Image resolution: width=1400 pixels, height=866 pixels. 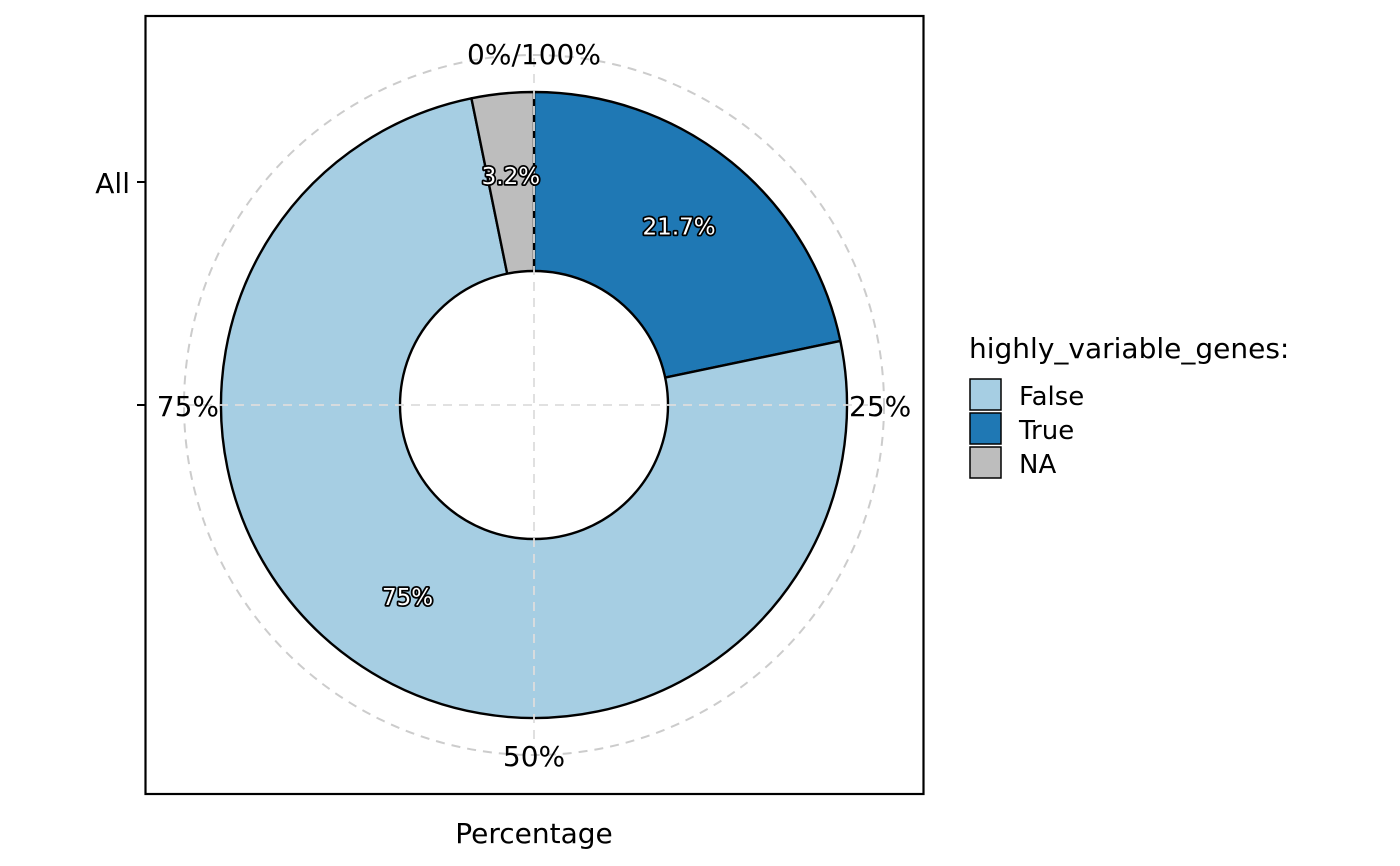 What do you see at coordinates (985, 428) in the screenshot?
I see `legend-key-true` at bounding box center [985, 428].